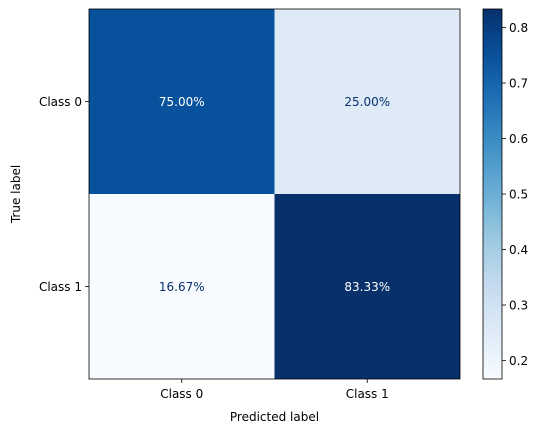  What do you see at coordinates (64, 194) in the screenshot?
I see `y-axis-ticks: Class 0 Class 1` at bounding box center [64, 194].